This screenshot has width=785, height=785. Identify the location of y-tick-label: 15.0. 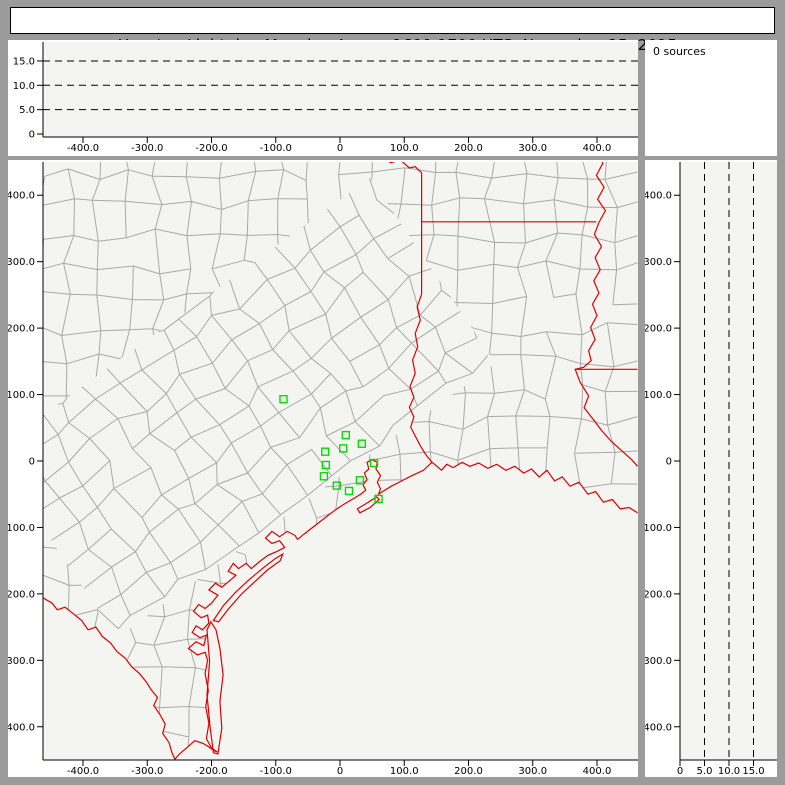
(24, 61).